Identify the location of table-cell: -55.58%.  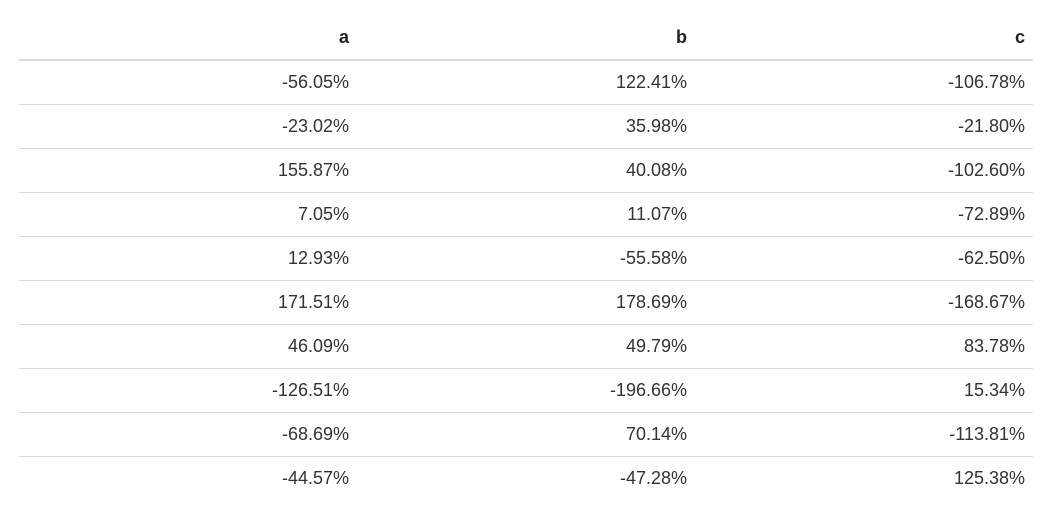
(526, 257).